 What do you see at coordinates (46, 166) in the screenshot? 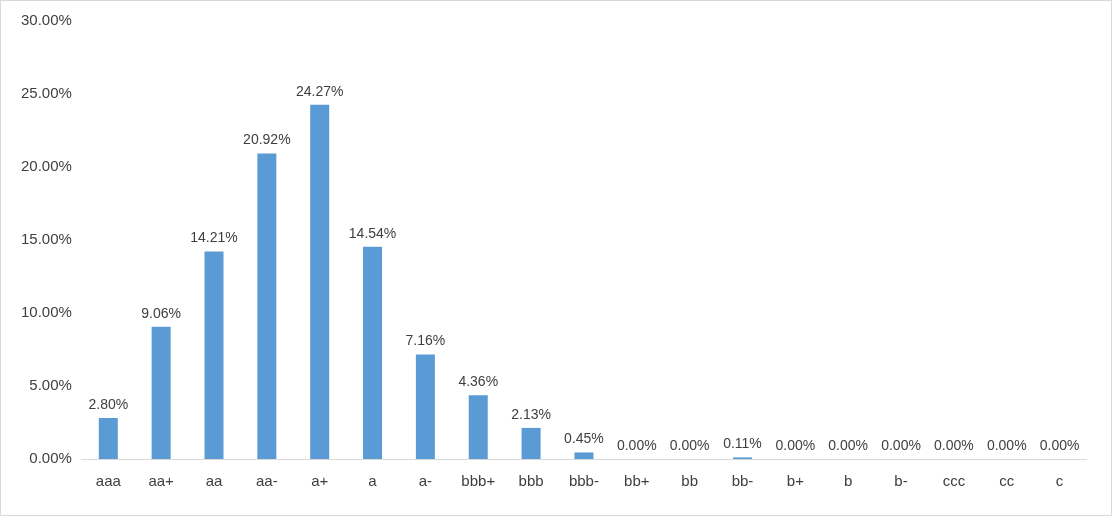
I see `y-tick-label: 20.00%` at bounding box center [46, 166].